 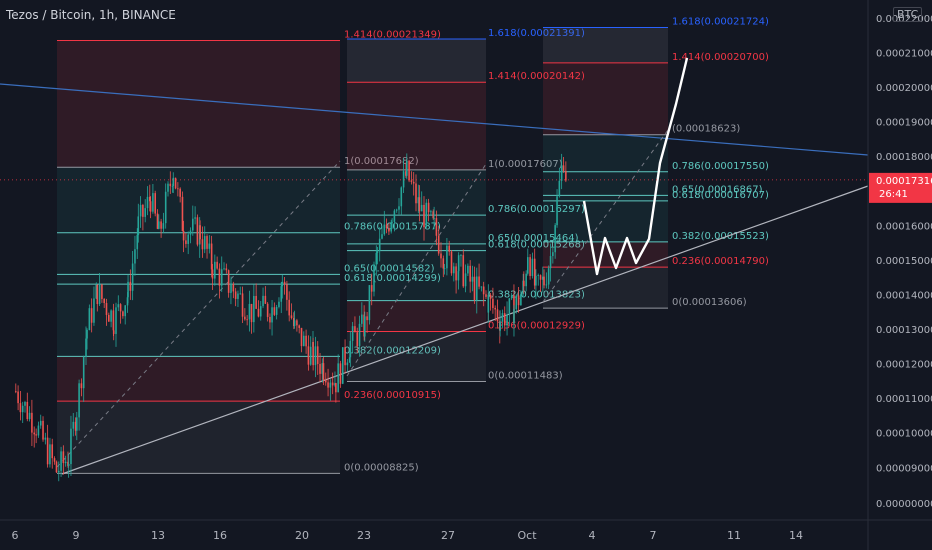 I want to click on x-tick-label: 14, so click(x=796, y=535).